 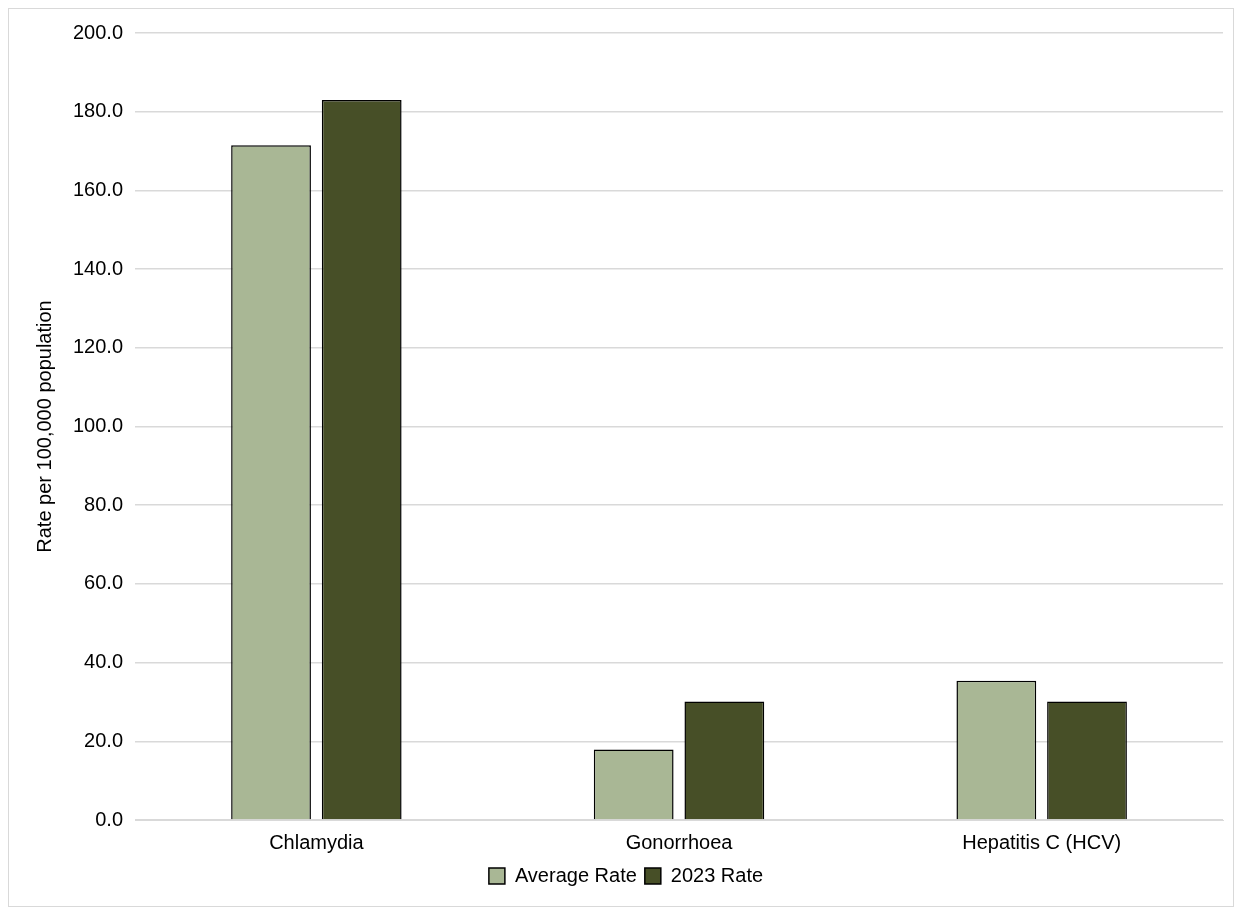 What do you see at coordinates (104, 739) in the screenshot?
I see `y-tick-label: 20.0` at bounding box center [104, 739].